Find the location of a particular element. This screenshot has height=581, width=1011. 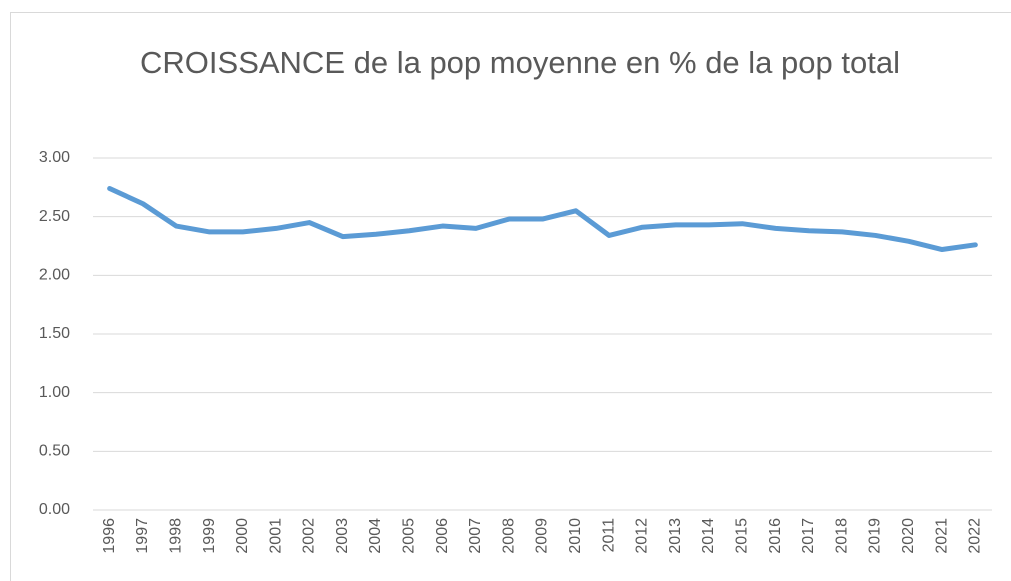

x-tick-label: 2014 is located at coordinates (708, 536).